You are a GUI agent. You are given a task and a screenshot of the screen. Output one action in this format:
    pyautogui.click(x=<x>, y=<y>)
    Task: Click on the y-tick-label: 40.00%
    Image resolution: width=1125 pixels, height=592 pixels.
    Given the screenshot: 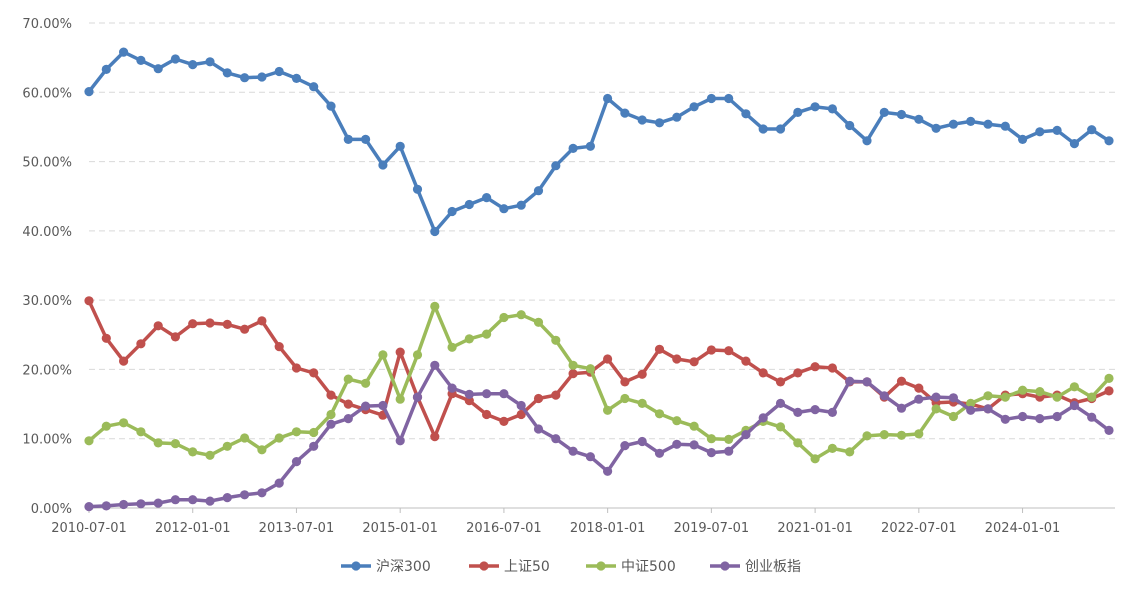 What is the action you would take?
    pyautogui.click(x=47, y=232)
    